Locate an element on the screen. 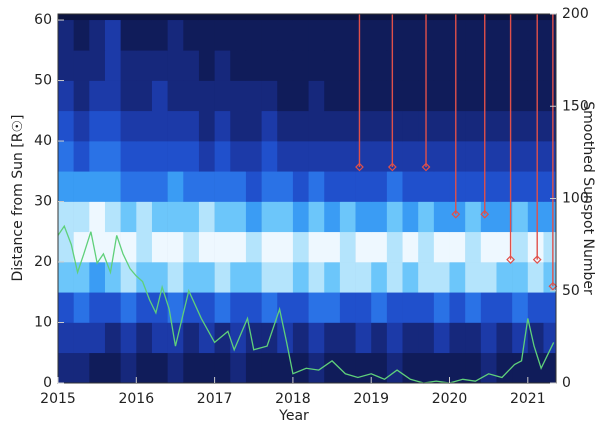 The image size is (600, 439). y2-axis-label: Smoothed Sunspot Number is located at coordinates (588, 198).